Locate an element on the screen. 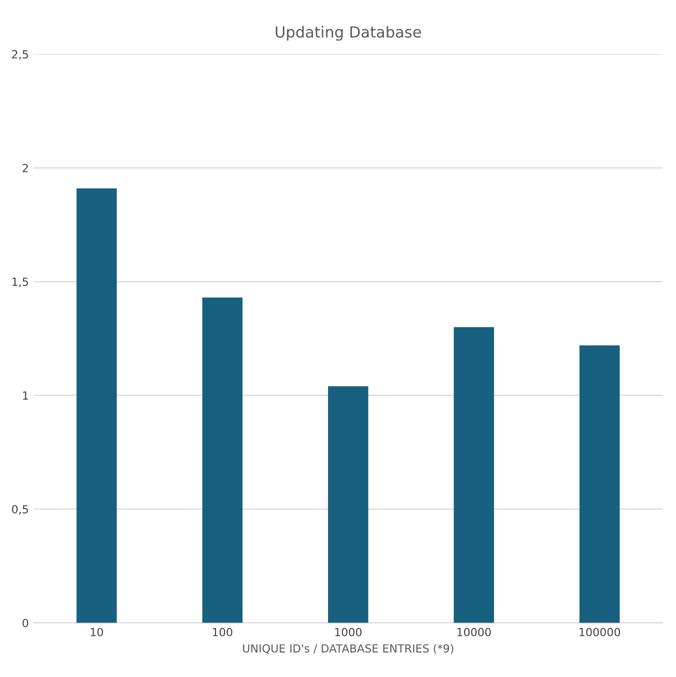 The height and width of the screenshot is (677, 676). x-tick-label: 100000 is located at coordinates (600, 632).